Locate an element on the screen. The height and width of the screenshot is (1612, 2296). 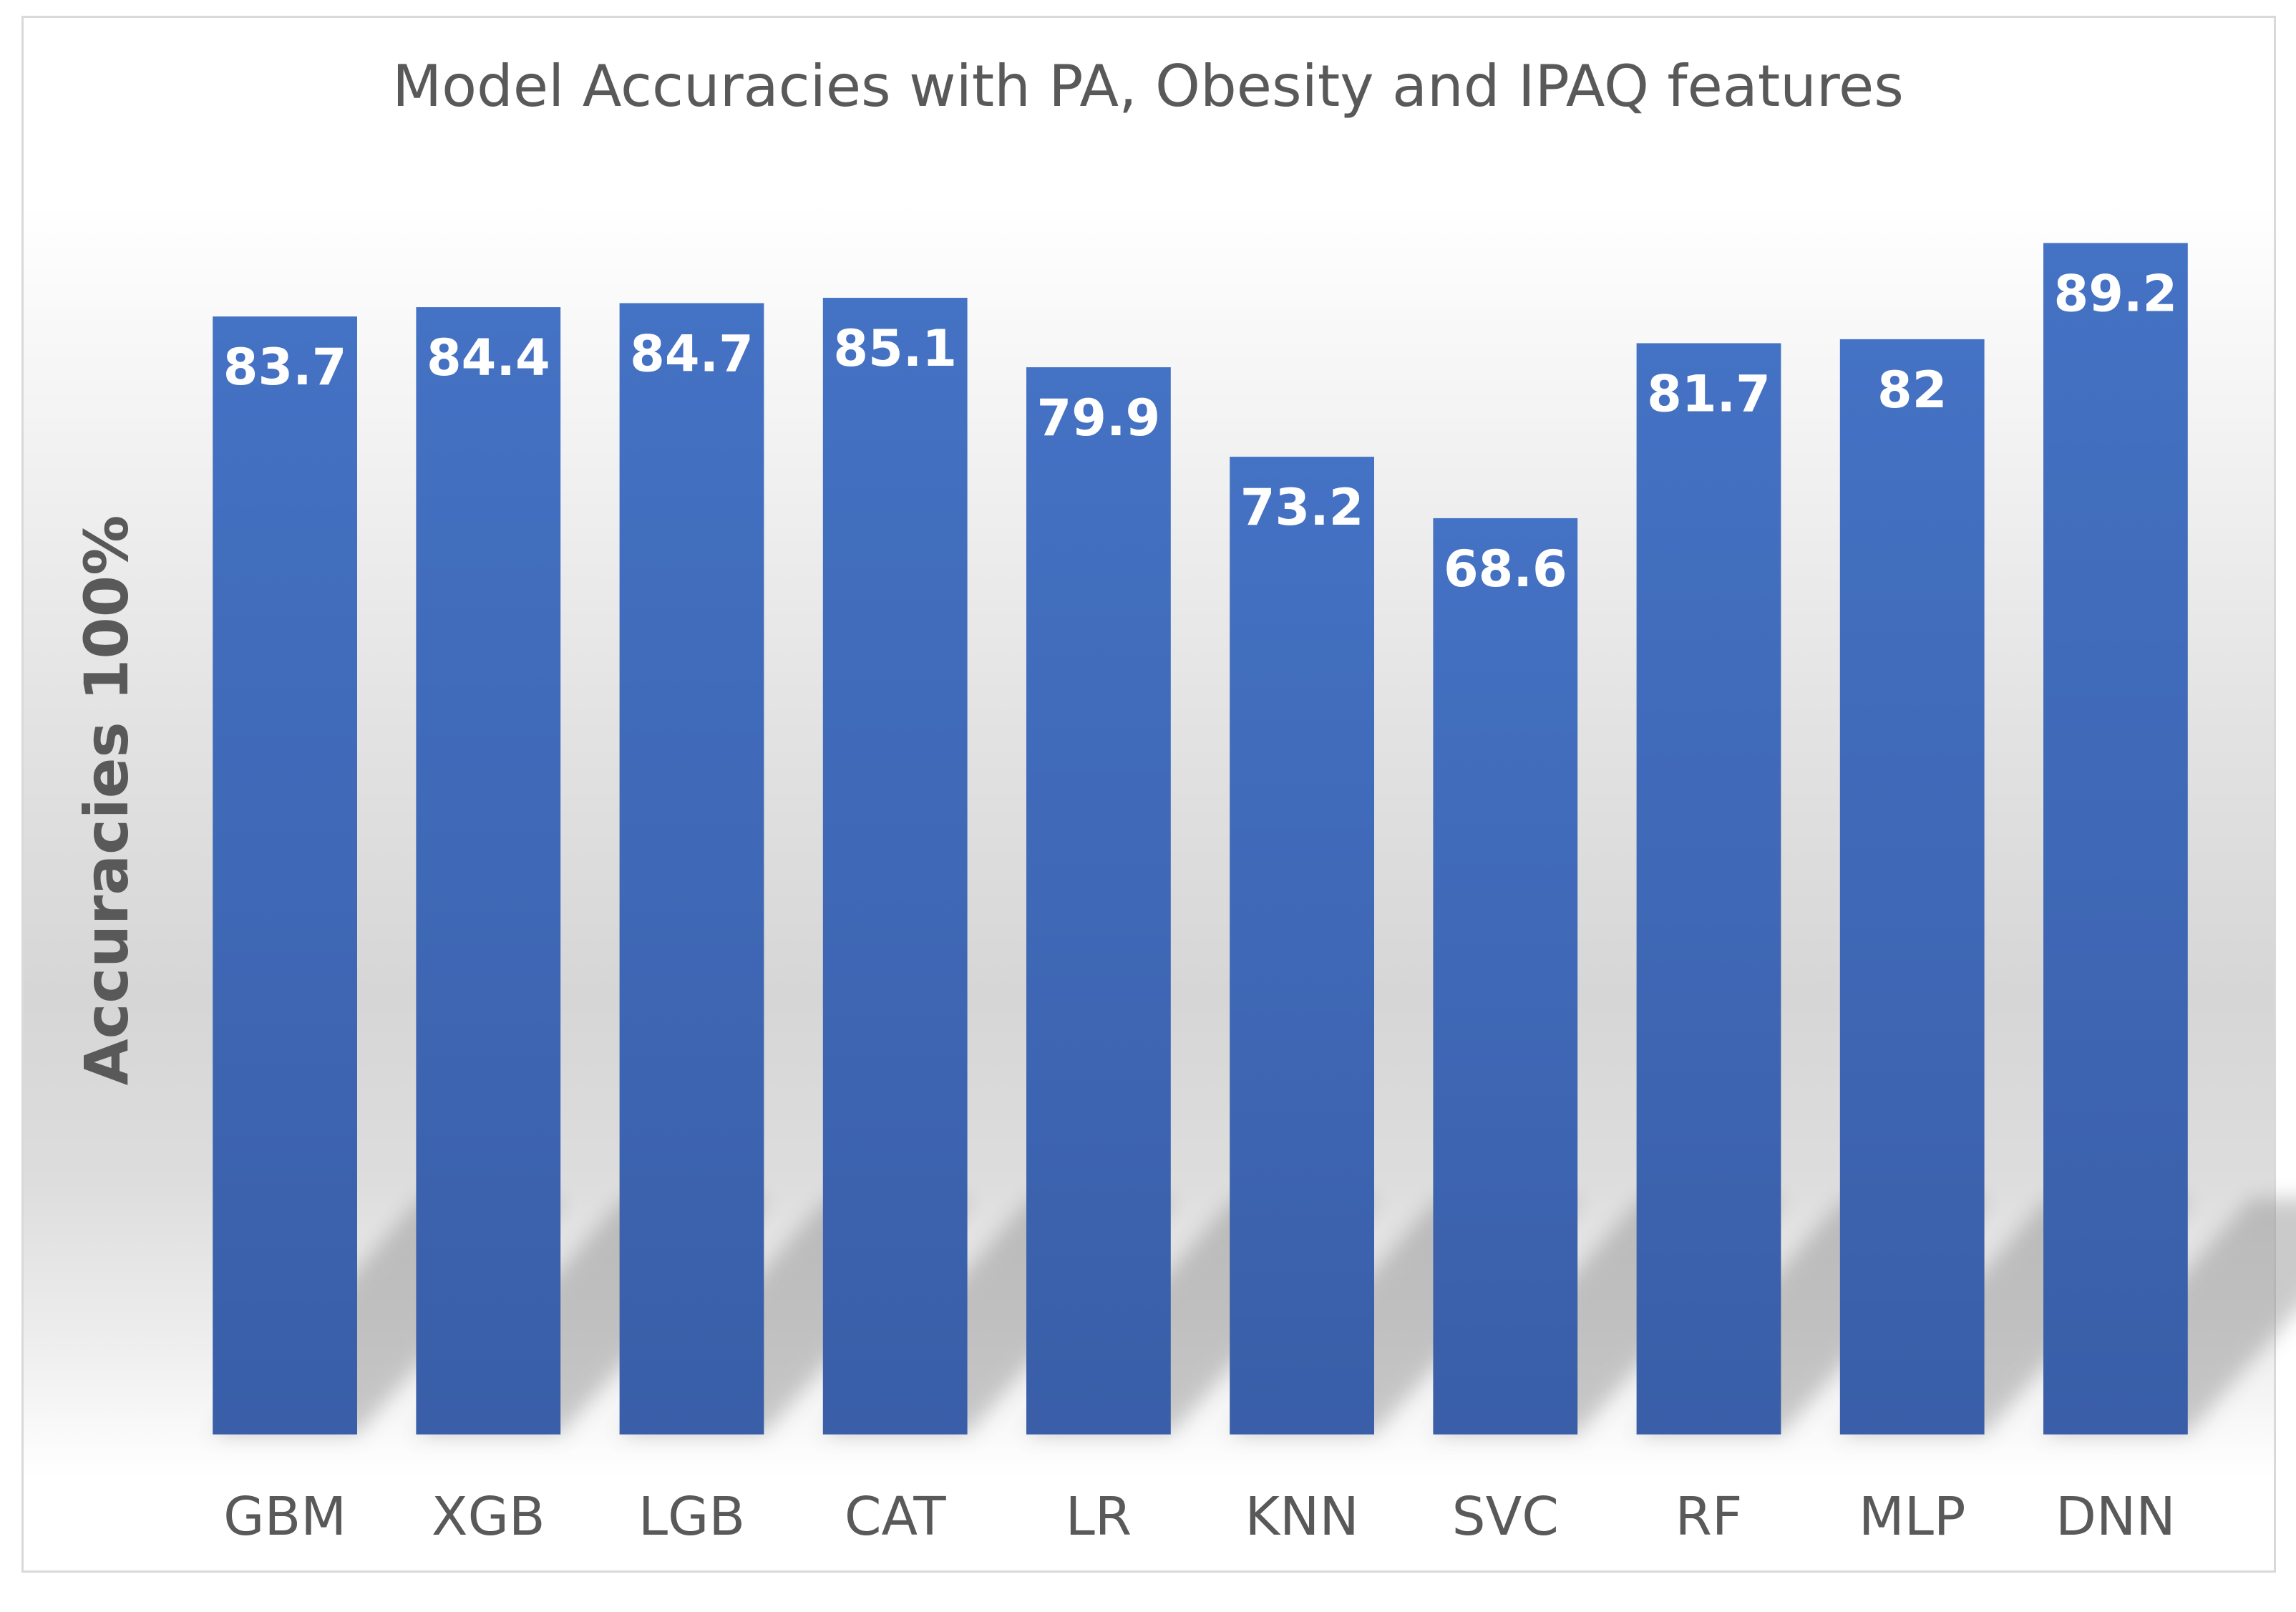
x-tick-label-knn: KNN is located at coordinates (1302, 1517).